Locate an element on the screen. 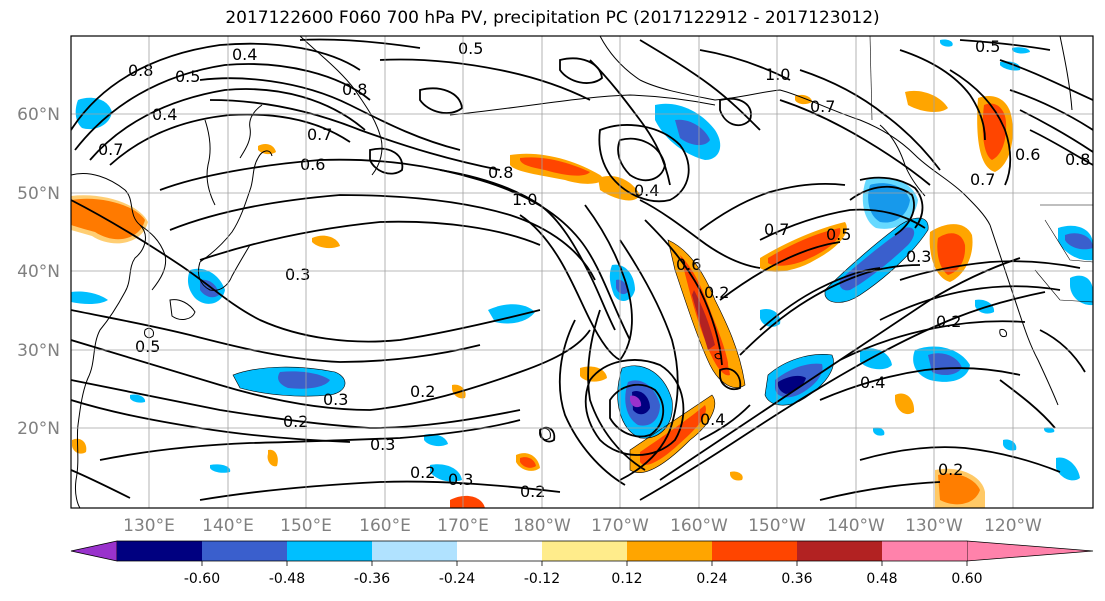 The height and width of the screenshot is (601, 1105). colorbar-label: -0.36 is located at coordinates (372, 579).